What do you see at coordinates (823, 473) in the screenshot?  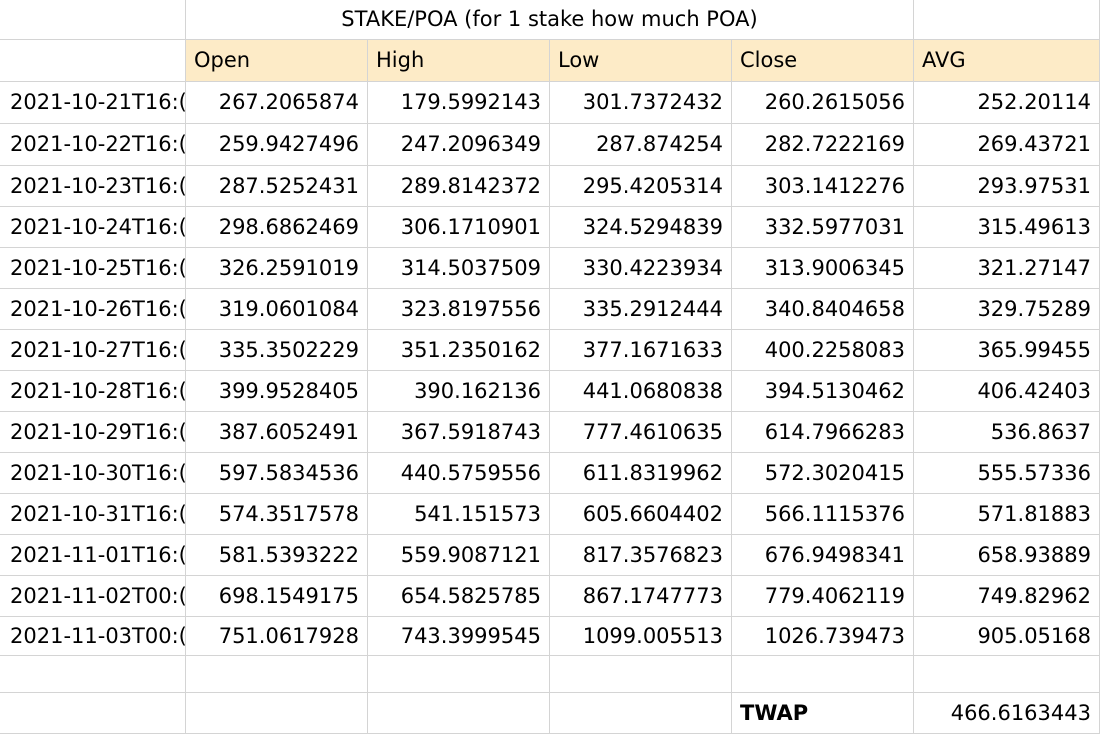 I see `value-cell: 572.3020415` at bounding box center [823, 473].